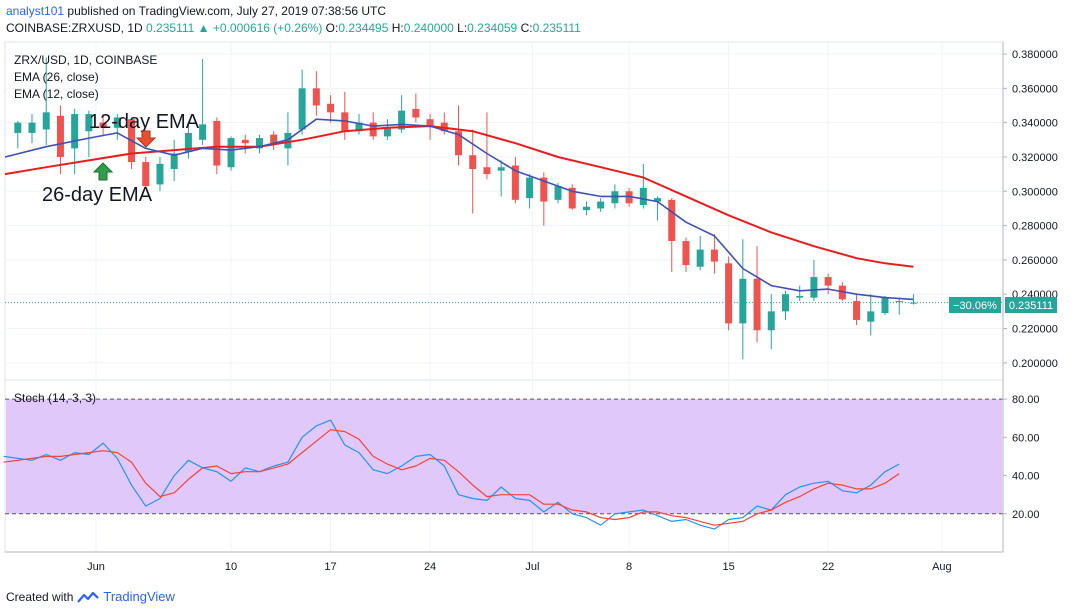 This screenshot has width=1073, height=615. I want to click on ema26-legend: EMA (26, close), so click(56, 77).